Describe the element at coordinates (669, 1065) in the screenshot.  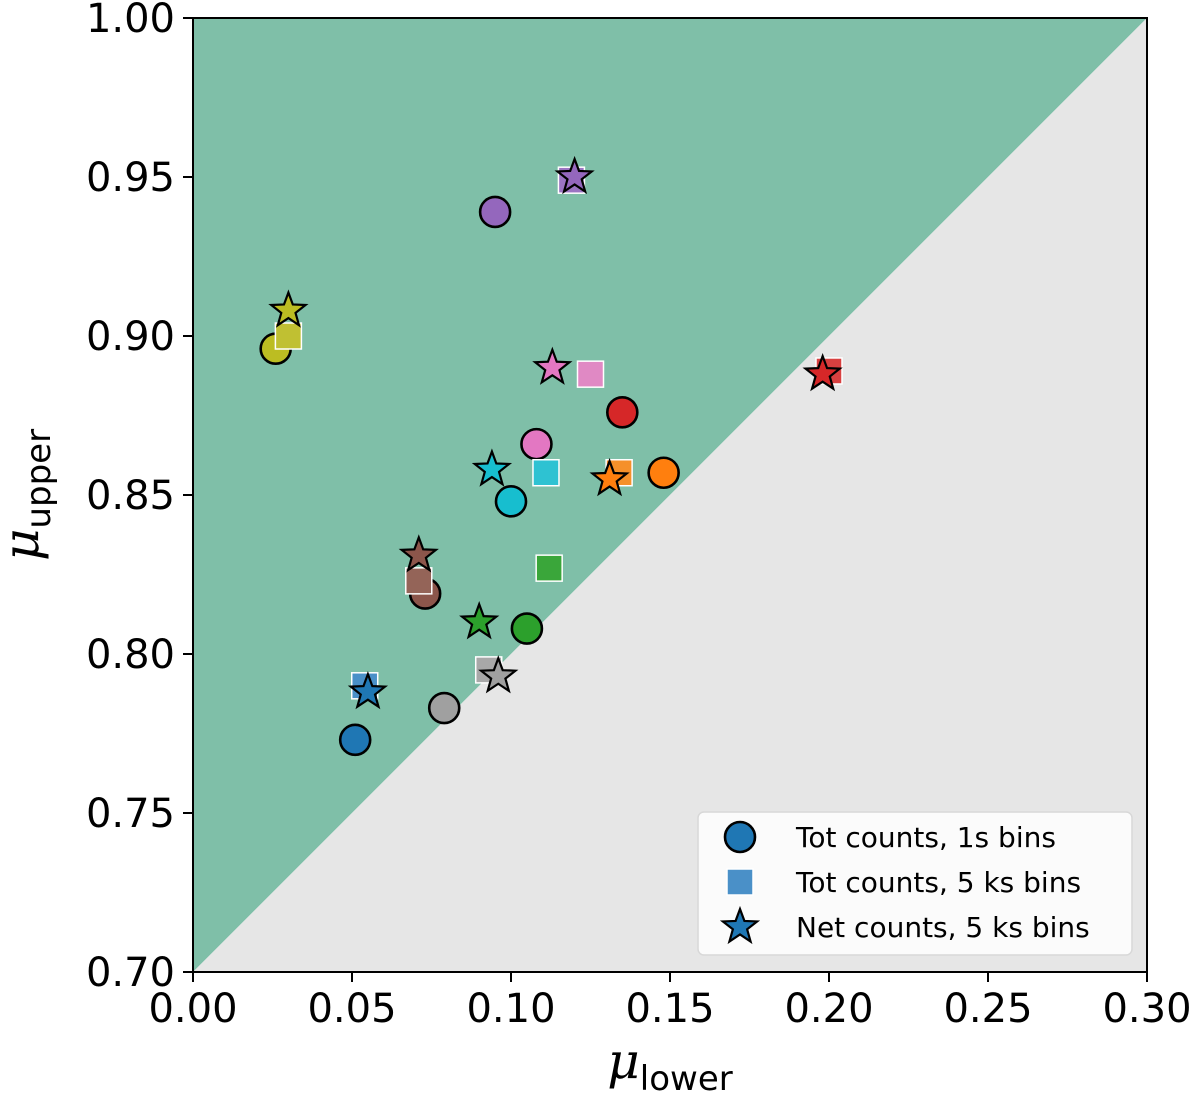
I see `x-axis-label: μlower` at that location.